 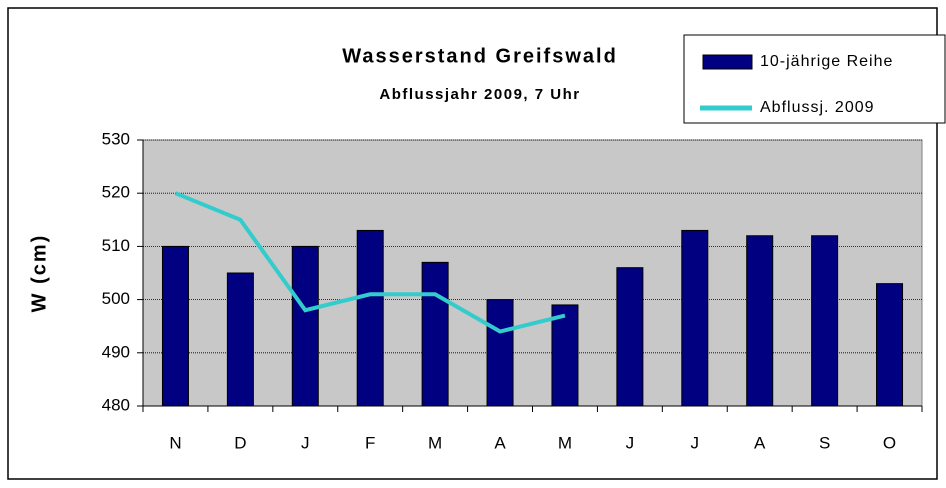 What do you see at coordinates (370, 442) in the screenshot?
I see `x-tick-label: F` at bounding box center [370, 442].